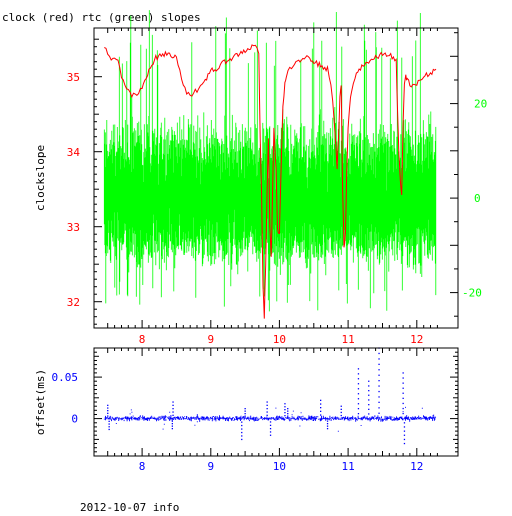 The height and width of the screenshot is (516, 512). Describe the element at coordinates (269, 396) in the screenshot. I see `offset-series` at that location.